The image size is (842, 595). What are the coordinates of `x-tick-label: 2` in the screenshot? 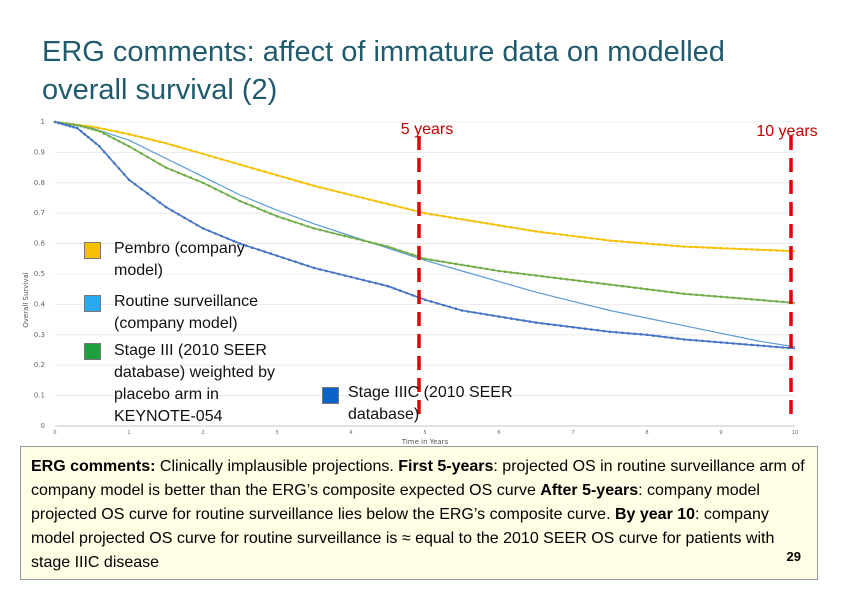 It's located at (202, 433).